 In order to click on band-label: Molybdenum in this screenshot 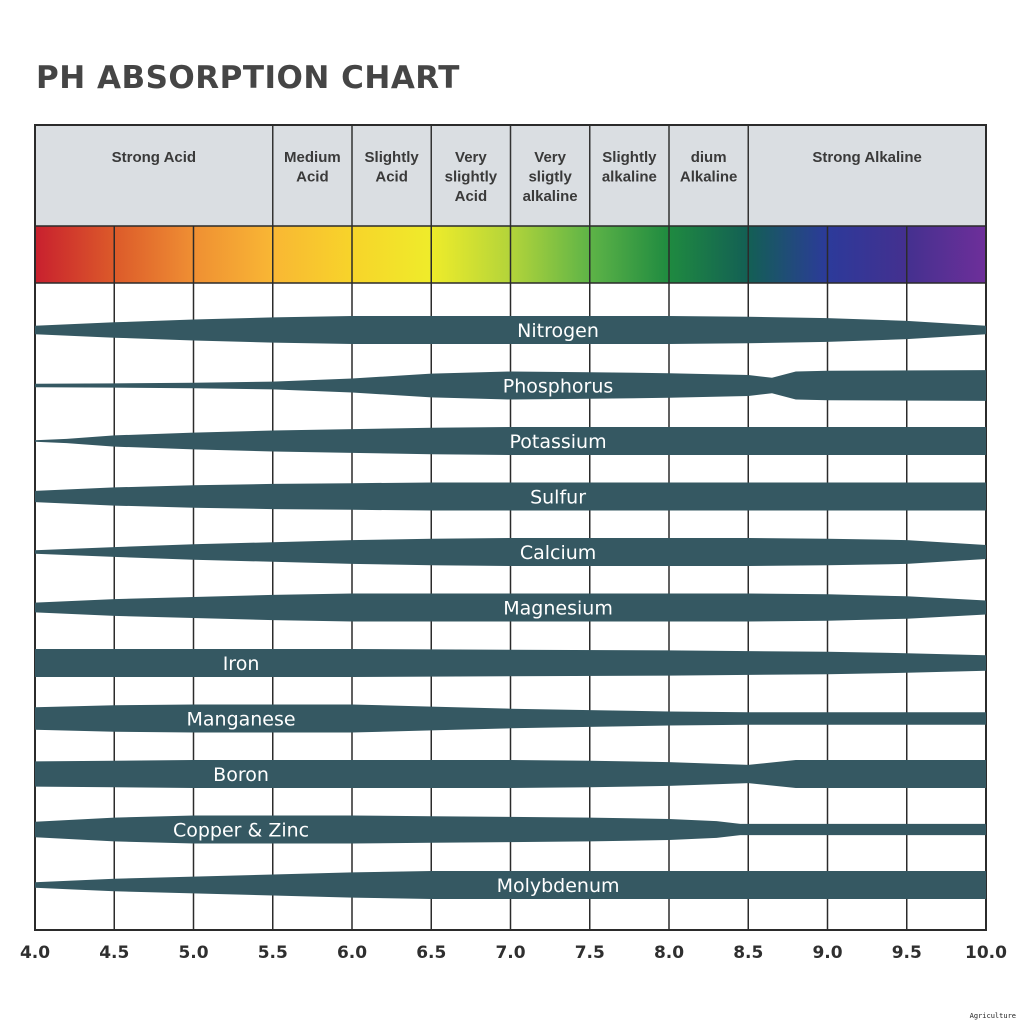, I will do `click(558, 886)`.